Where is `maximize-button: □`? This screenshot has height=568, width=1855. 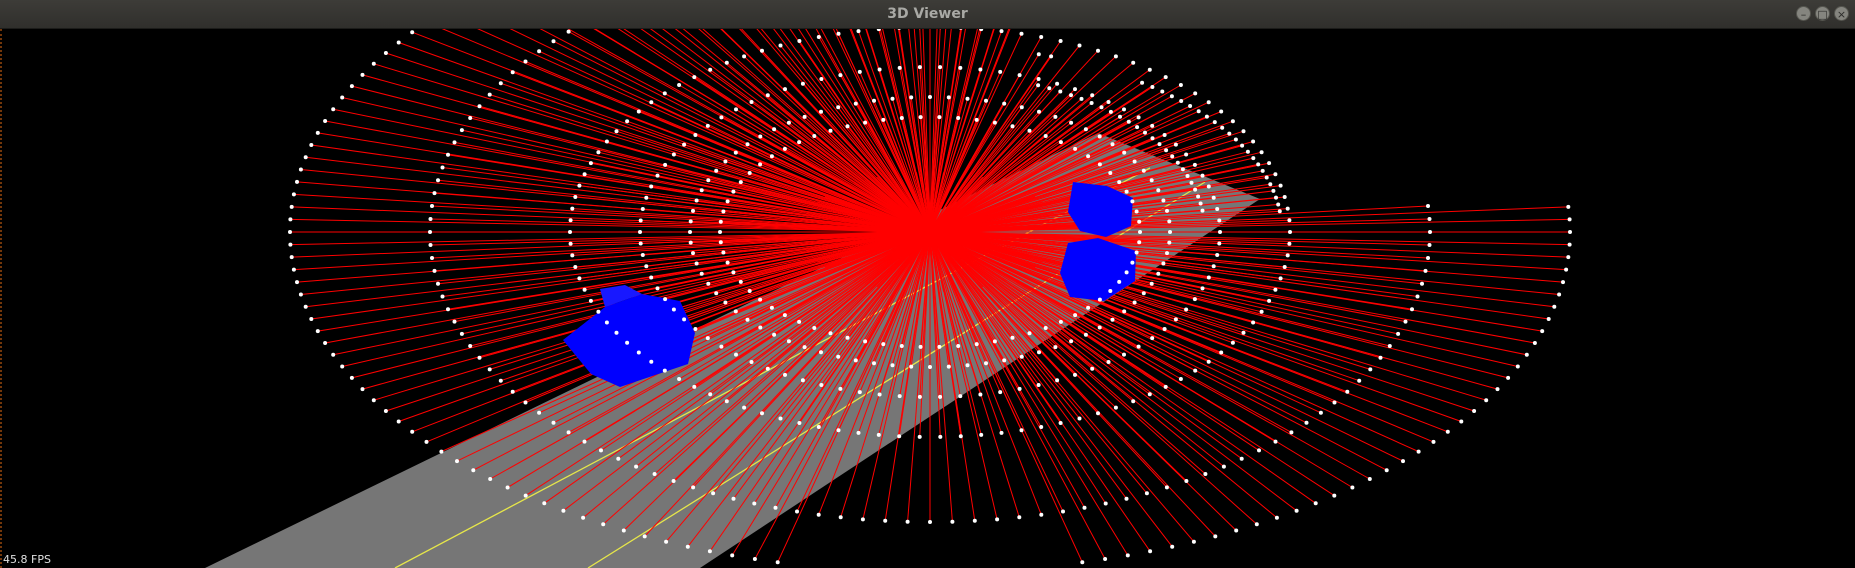
maximize-button: □ is located at coordinates (1822, 13).